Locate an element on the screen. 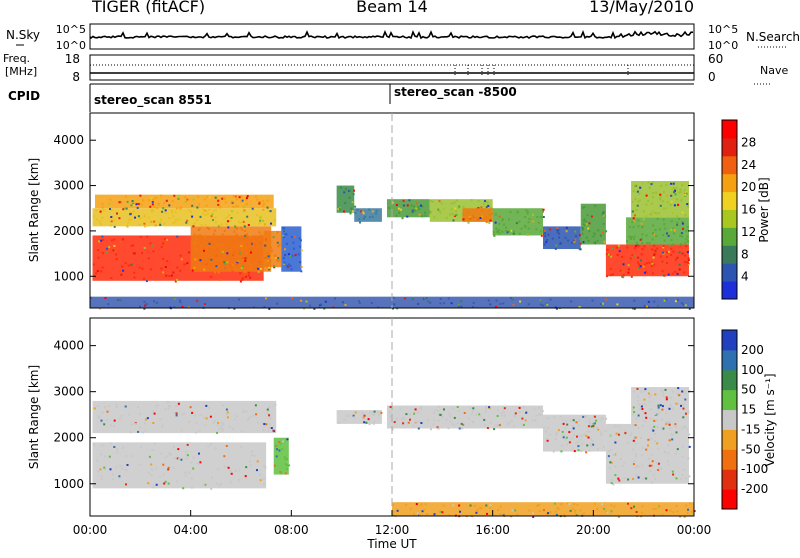  colorbar-tick-label: 4 is located at coordinates (745, 277).